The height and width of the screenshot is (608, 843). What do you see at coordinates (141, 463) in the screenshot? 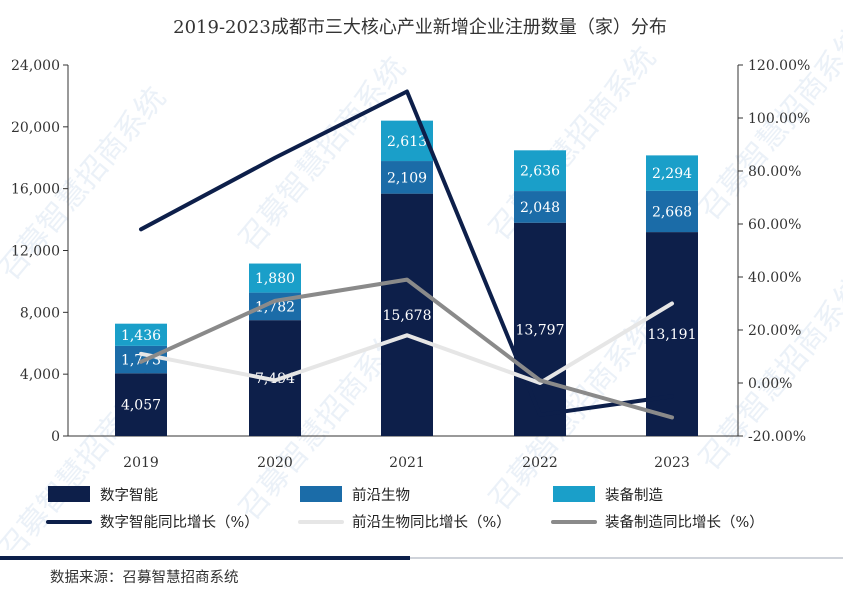
I see `x-tick-label: 2019` at bounding box center [141, 463].